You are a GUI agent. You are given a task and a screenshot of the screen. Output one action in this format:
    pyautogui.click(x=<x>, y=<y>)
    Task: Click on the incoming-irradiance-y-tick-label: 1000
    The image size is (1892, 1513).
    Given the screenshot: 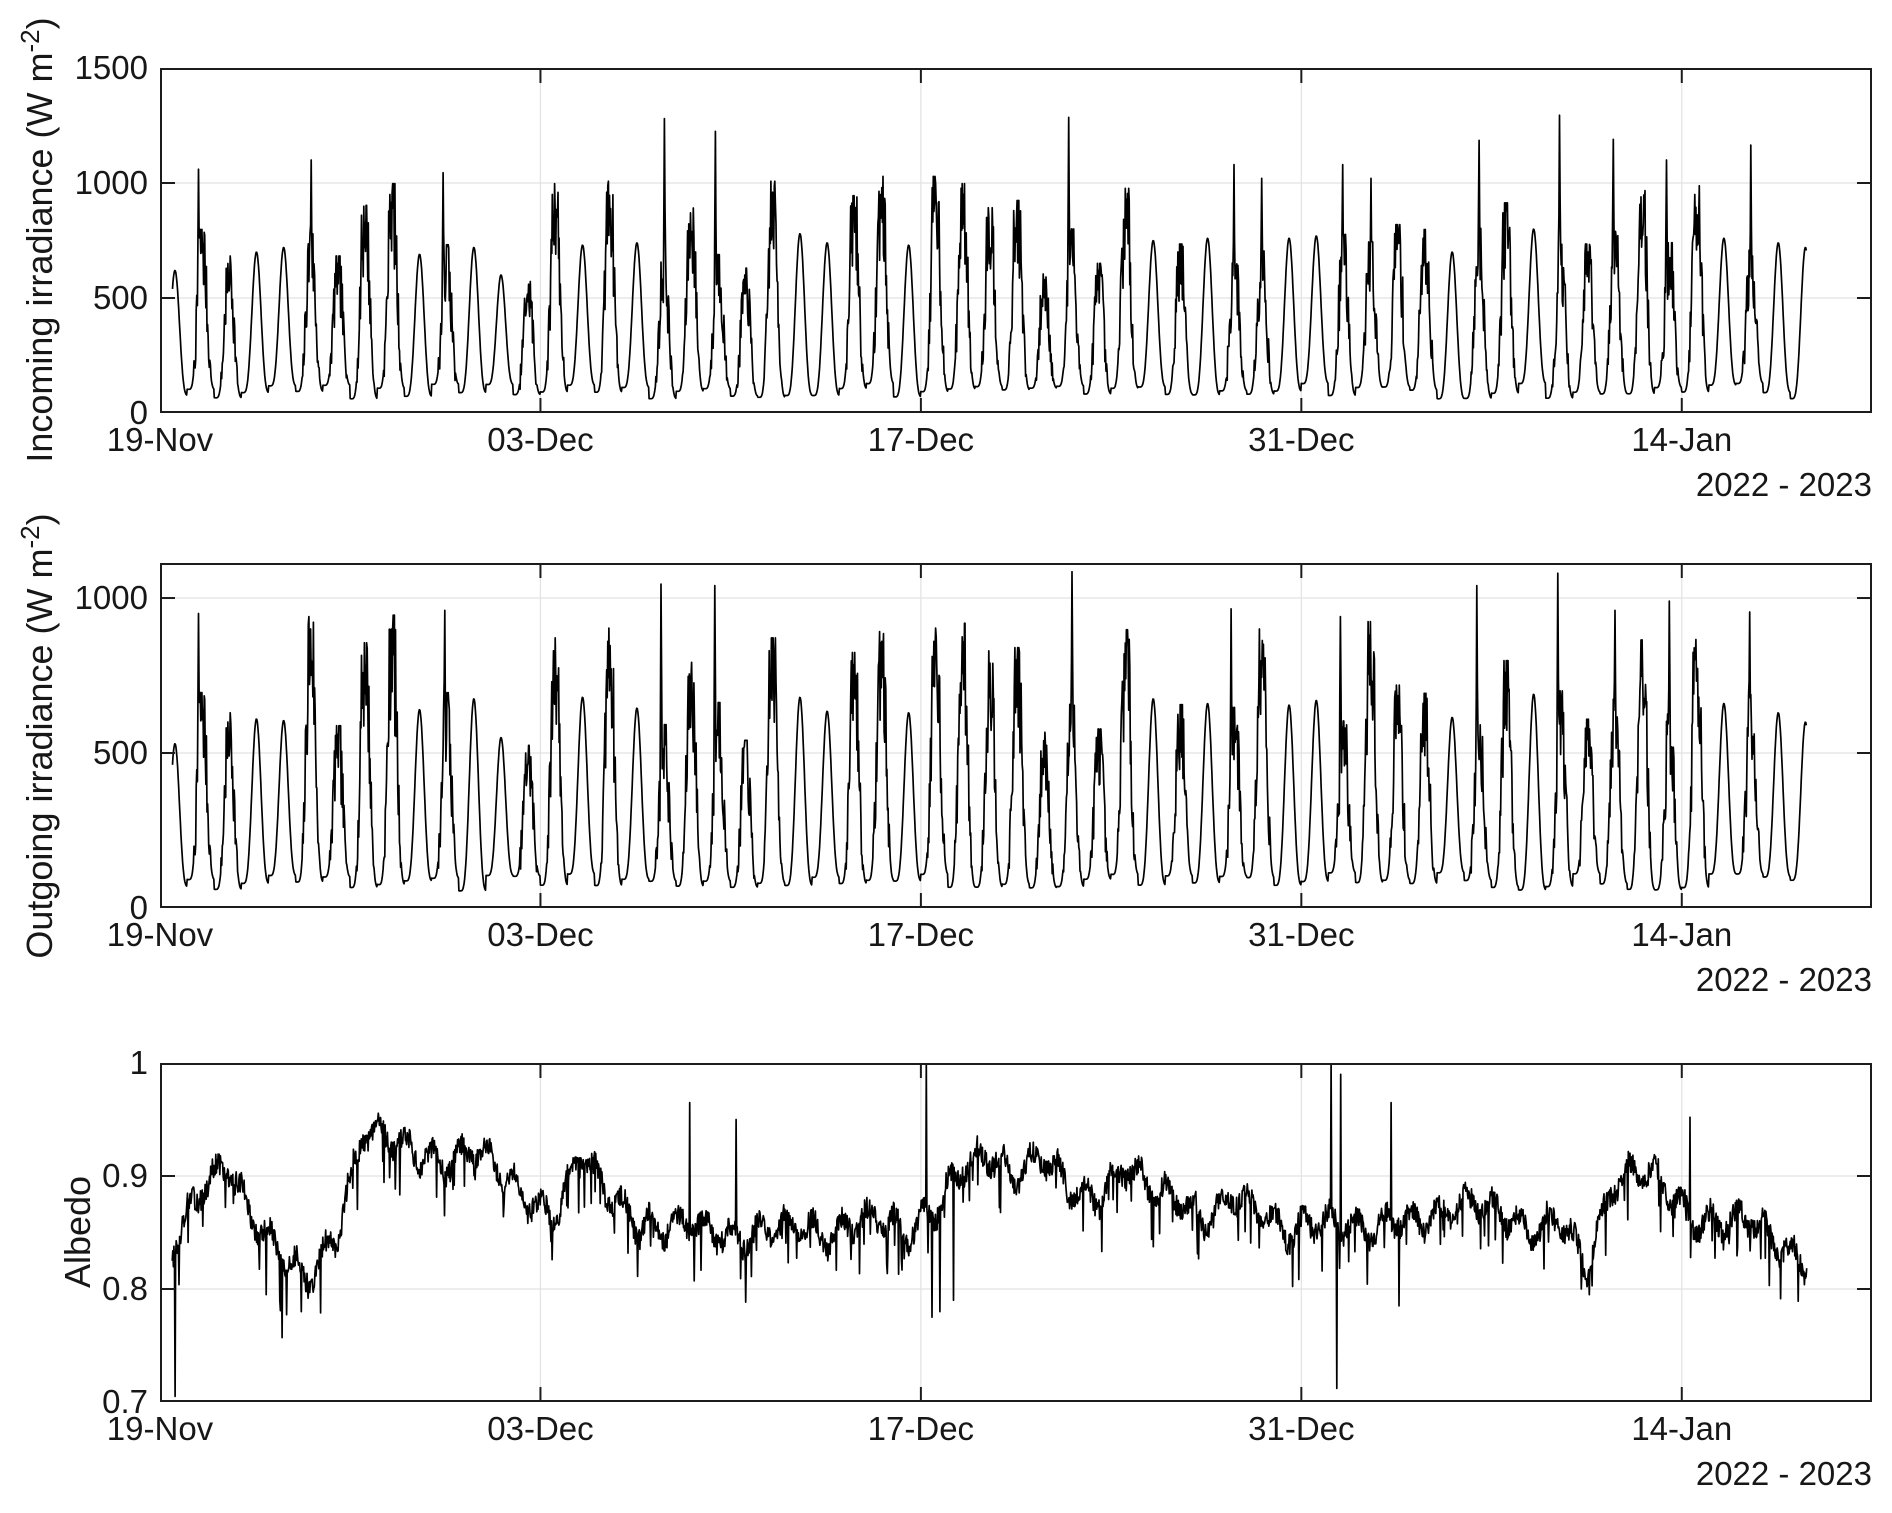 What is the action you would take?
    pyautogui.click(x=111, y=182)
    